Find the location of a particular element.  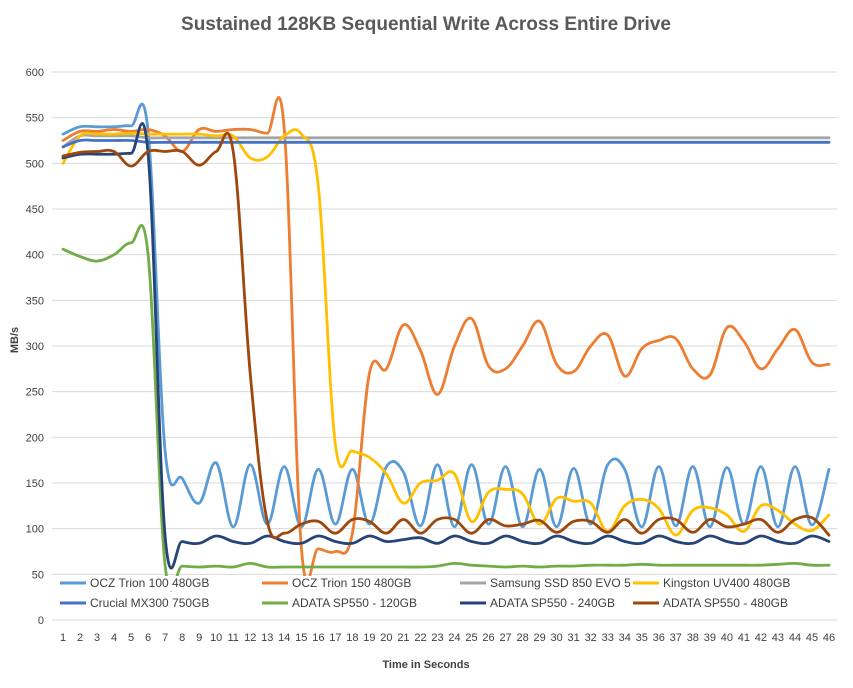

legend-label: ADATA SP550 - 240GB is located at coordinates (552, 603).